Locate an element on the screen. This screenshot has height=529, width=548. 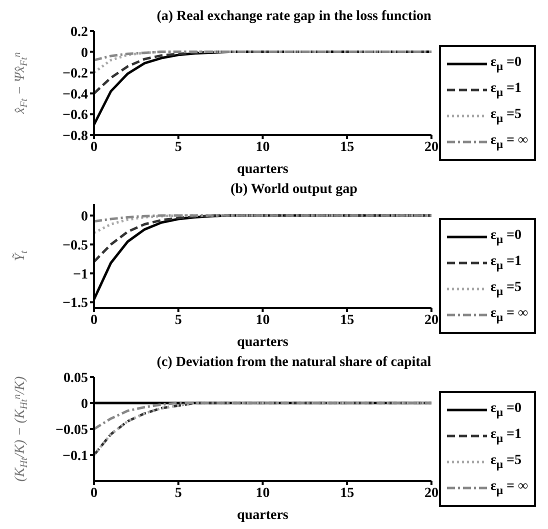
y-tick-label: −0.4 is located at coordinates (75, 94).